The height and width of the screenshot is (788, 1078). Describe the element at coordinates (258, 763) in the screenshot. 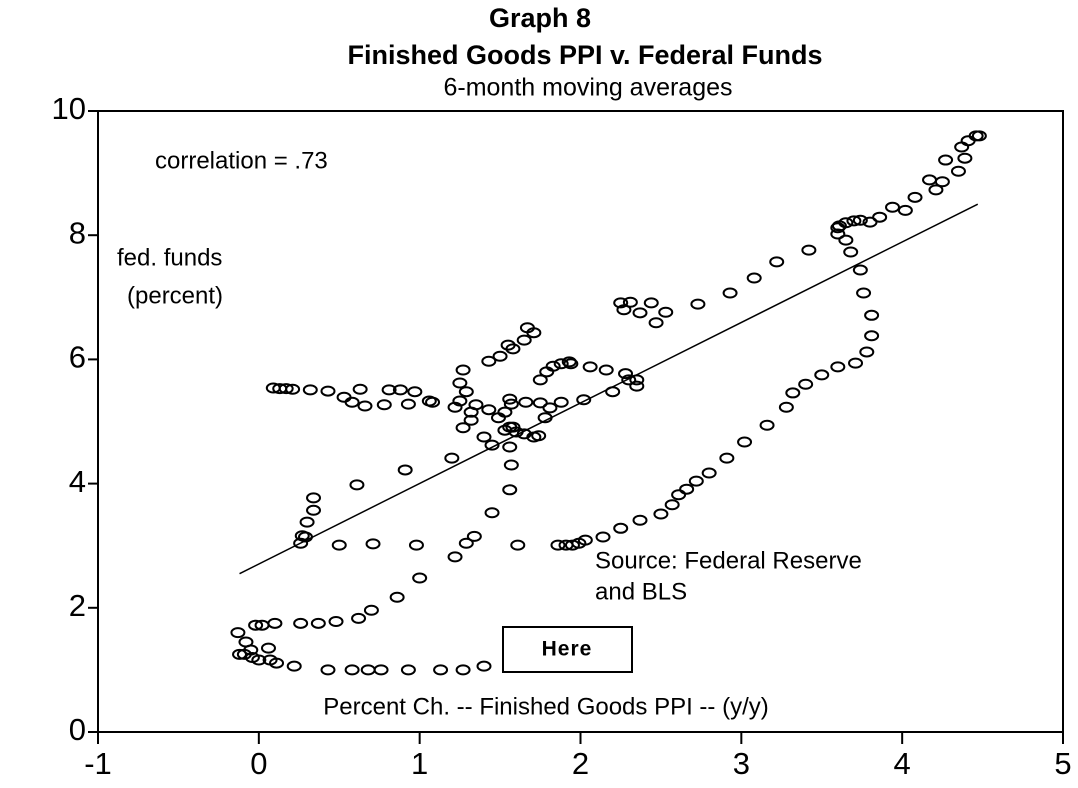

I see `x-tick-label: 0` at that location.